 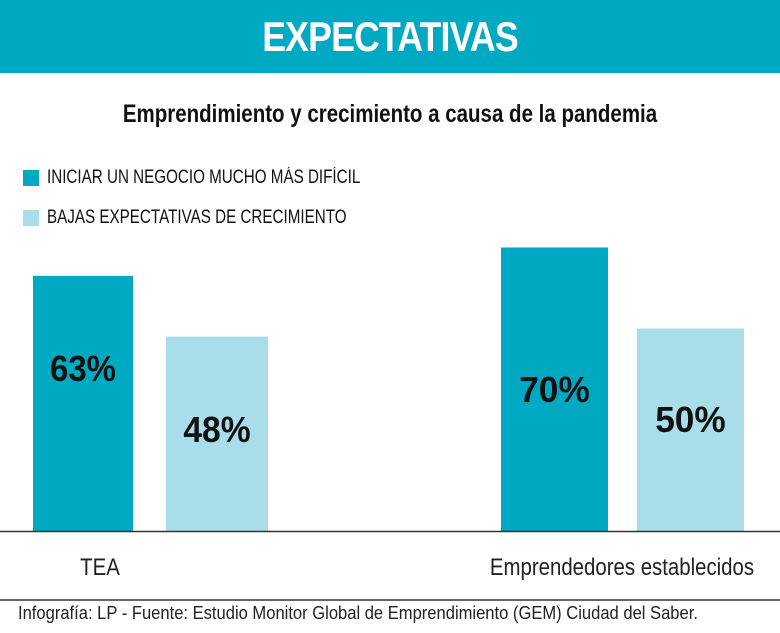 What do you see at coordinates (83, 368) in the screenshot?
I see `data-label: 63%` at bounding box center [83, 368].